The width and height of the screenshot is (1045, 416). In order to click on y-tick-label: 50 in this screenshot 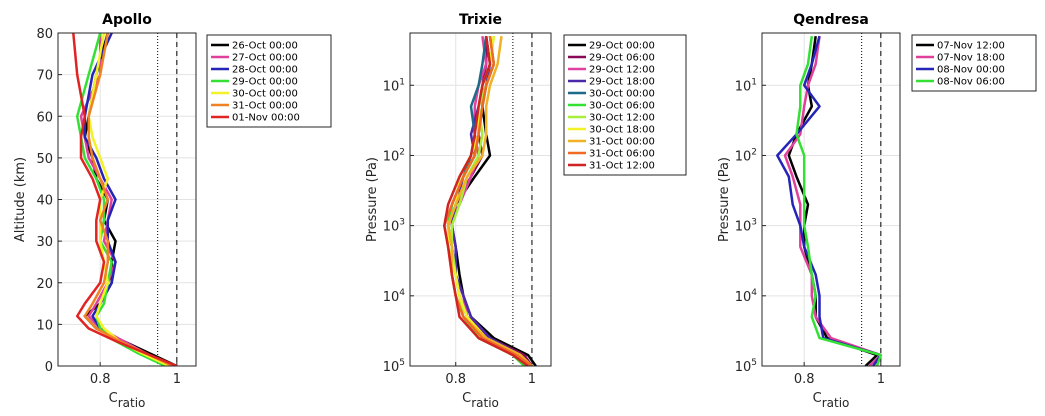, I will do `click(44, 159)`.